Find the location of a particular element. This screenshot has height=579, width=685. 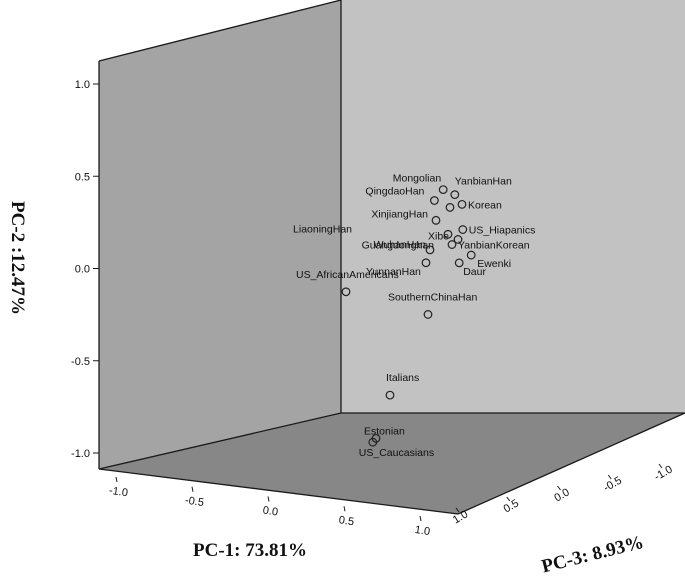

z-tick-label: -0.5 is located at coordinates (613, 484).